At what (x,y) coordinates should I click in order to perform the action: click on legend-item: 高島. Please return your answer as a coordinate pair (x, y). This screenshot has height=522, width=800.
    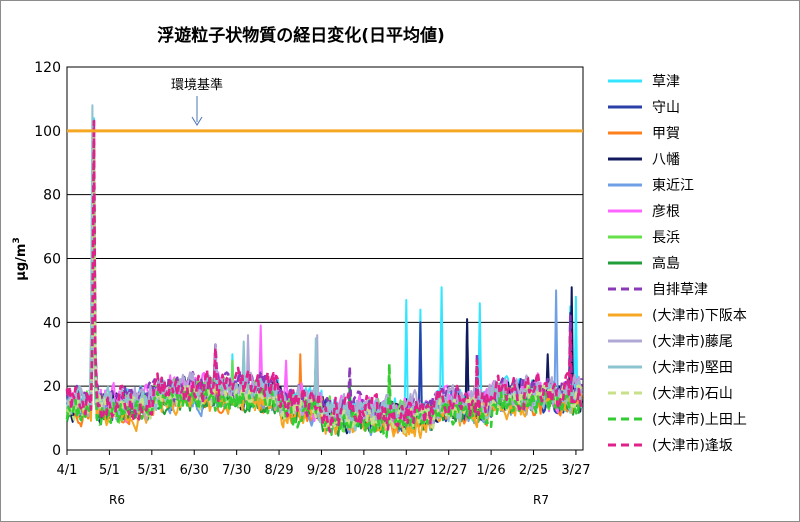
    Looking at the image, I should click on (644, 263).